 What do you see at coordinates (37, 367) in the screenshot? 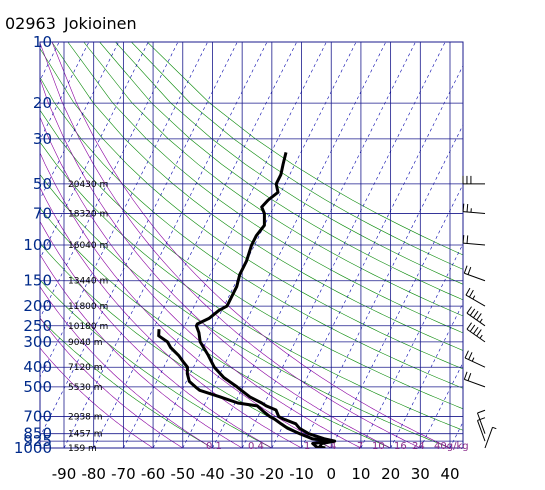
I see `pressure-tick-label: 400` at bounding box center [37, 367].